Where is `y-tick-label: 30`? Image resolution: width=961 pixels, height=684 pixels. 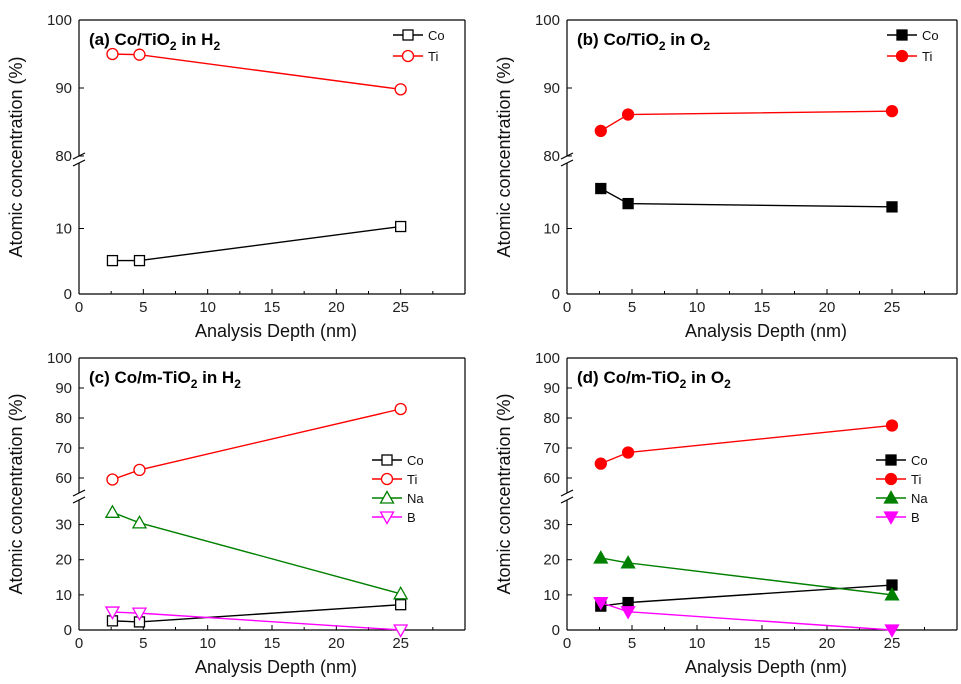
y-tick-label: 30 is located at coordinates (551, 525).